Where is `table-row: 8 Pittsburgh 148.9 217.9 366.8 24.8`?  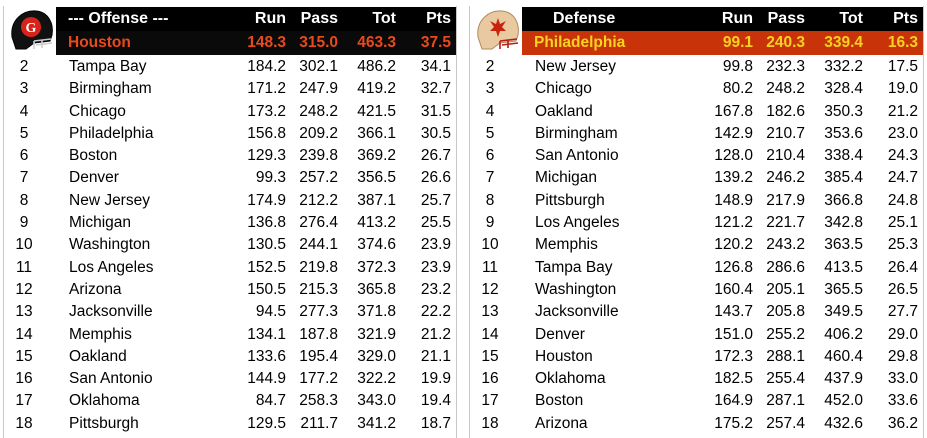 table-row: 8 Pittsburgh 148.9 217.9 366.8 24.8 is located at coordinates (696, 201).